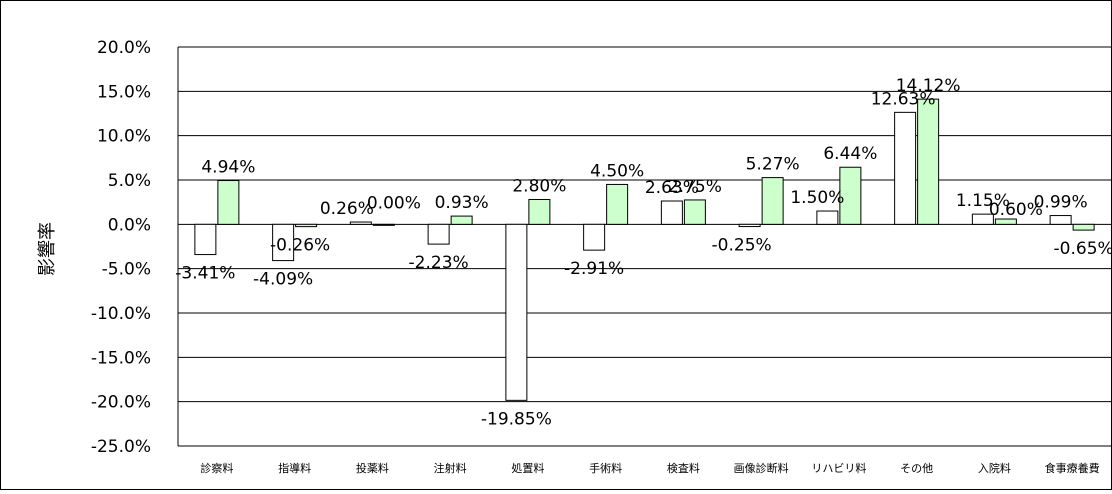 This screenshot has width=1112, height=494. Describe the element at coordinates (838, 468) in the screenshot. I see `x-category-label: リハビリ料` at that location.